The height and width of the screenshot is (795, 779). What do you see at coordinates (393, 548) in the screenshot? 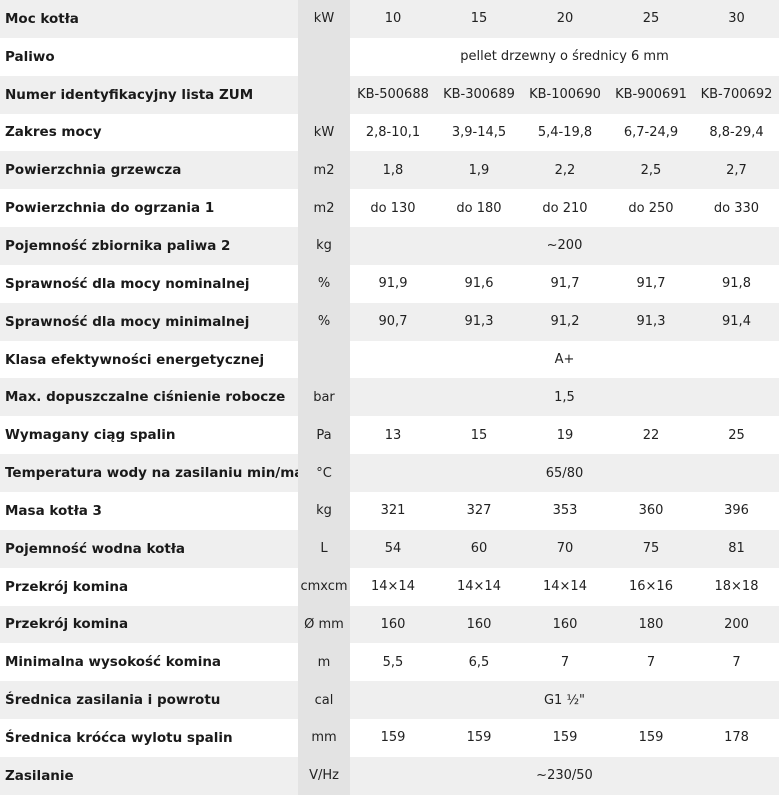
I see `row-value: 54` at bounding box center [393, 548].